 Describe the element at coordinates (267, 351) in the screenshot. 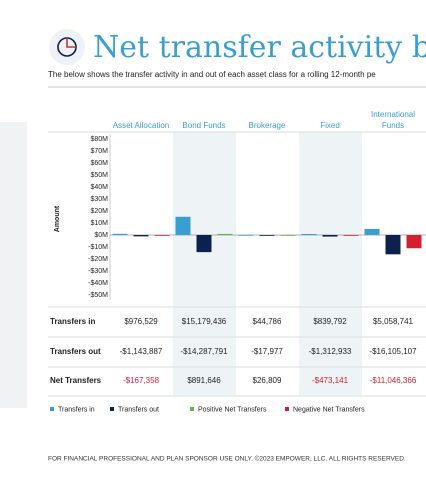

I see `value-label: -$17,977` at that location.